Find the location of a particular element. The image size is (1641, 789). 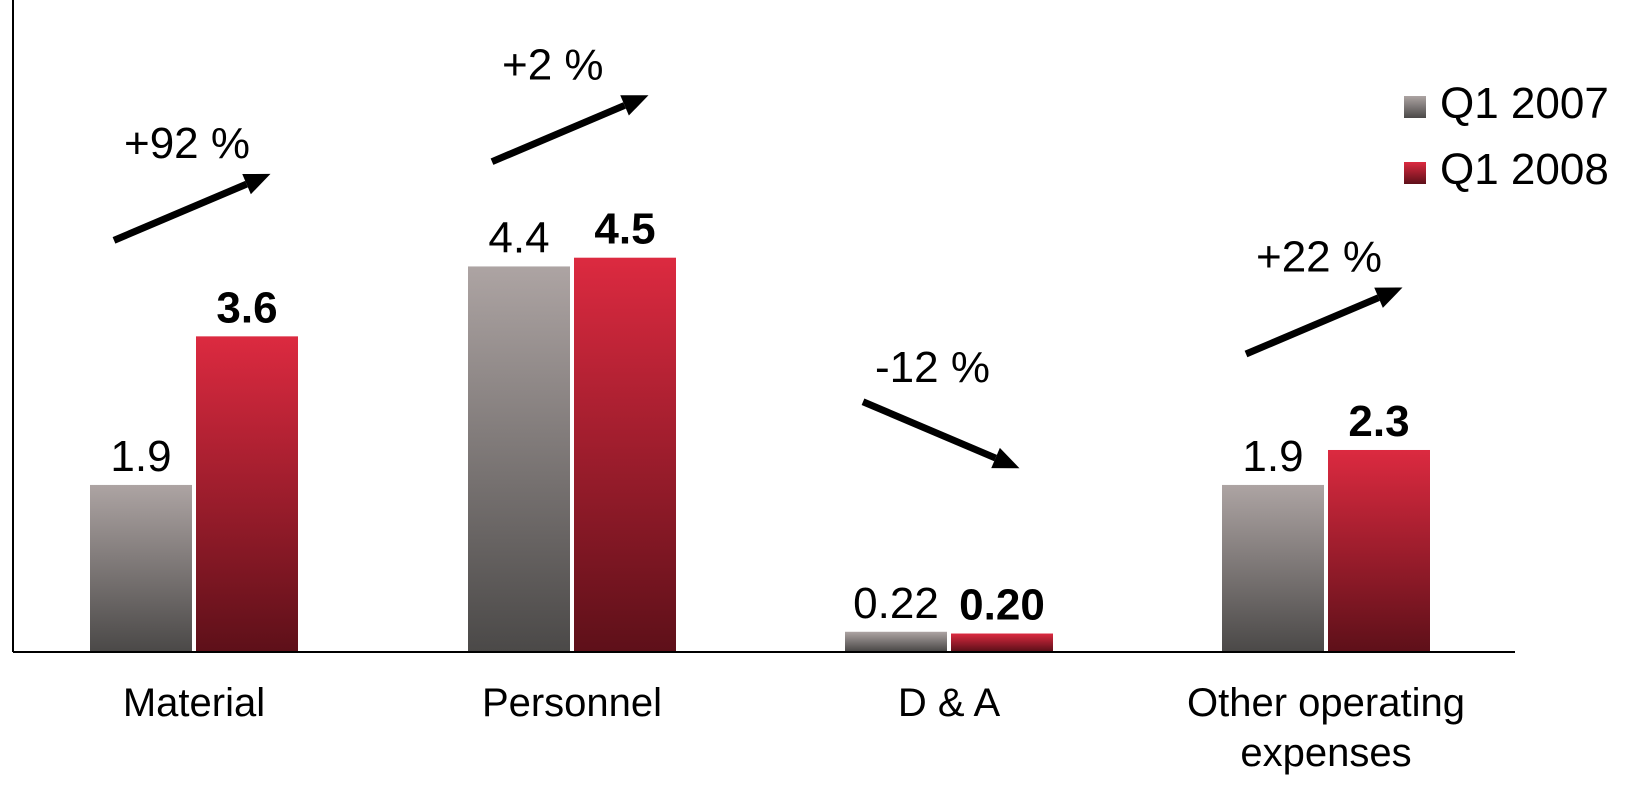

bar-d-a-q1-2007 is located at coordinates (896, 641).